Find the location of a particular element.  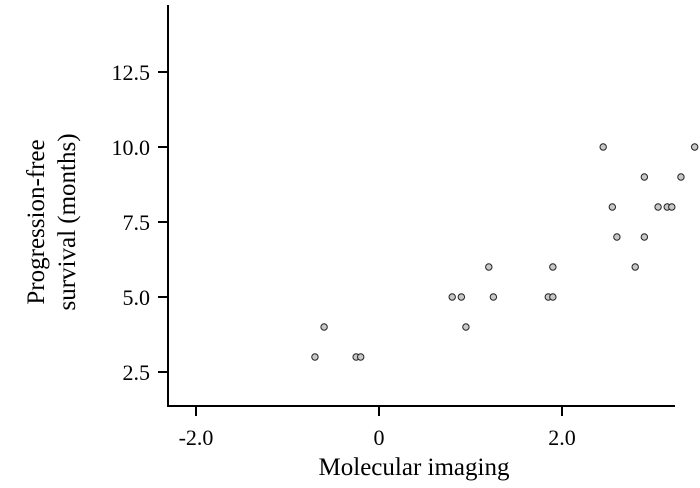

y-axis-title: Progression-free survival (months) is located at coordinates (52, 221).